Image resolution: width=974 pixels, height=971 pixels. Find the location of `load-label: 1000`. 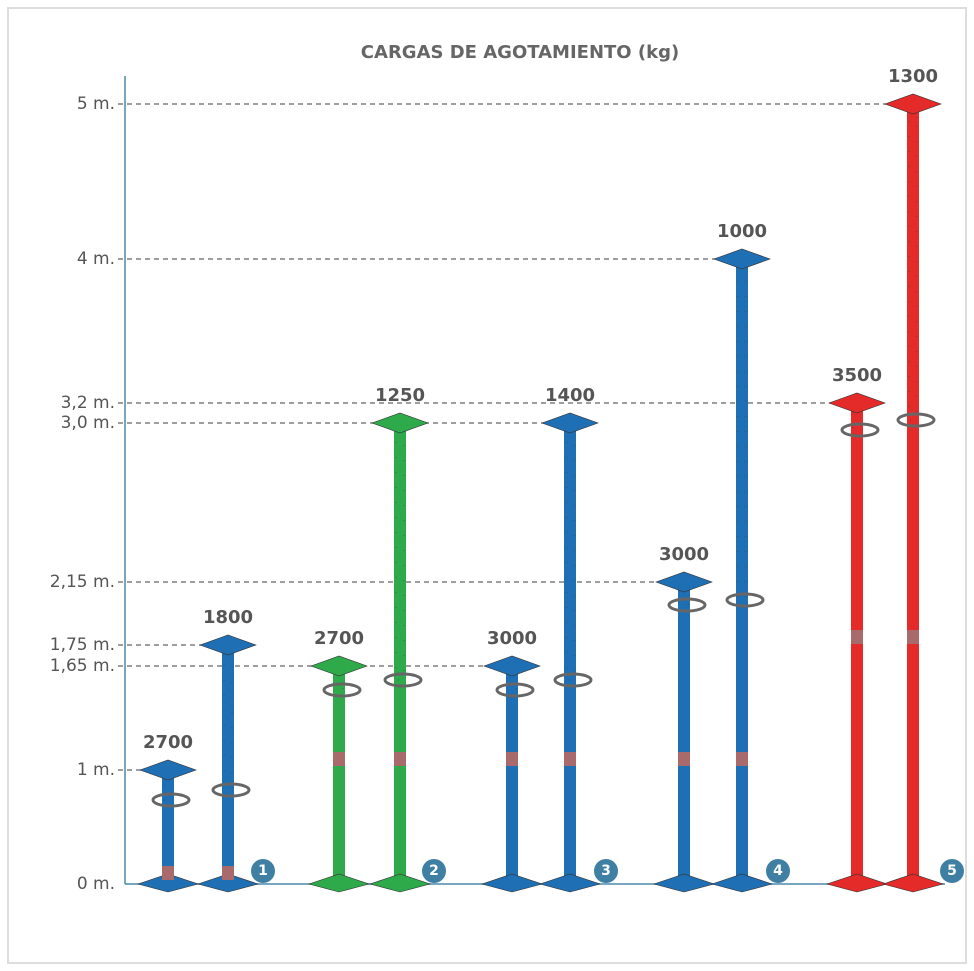

load-label: 1000 is located at coordinates (742, 231).